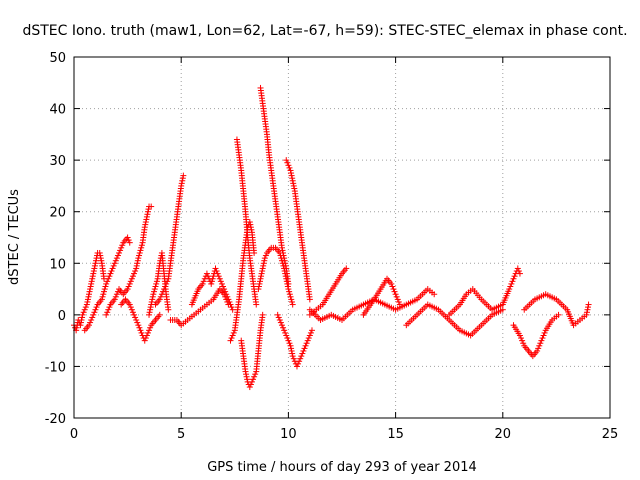 The width and height of the screenshot is (640, 480). Describe the element at coordinates (610, 434) in the screenshot. I see `x-tick-label: 25` at that location.